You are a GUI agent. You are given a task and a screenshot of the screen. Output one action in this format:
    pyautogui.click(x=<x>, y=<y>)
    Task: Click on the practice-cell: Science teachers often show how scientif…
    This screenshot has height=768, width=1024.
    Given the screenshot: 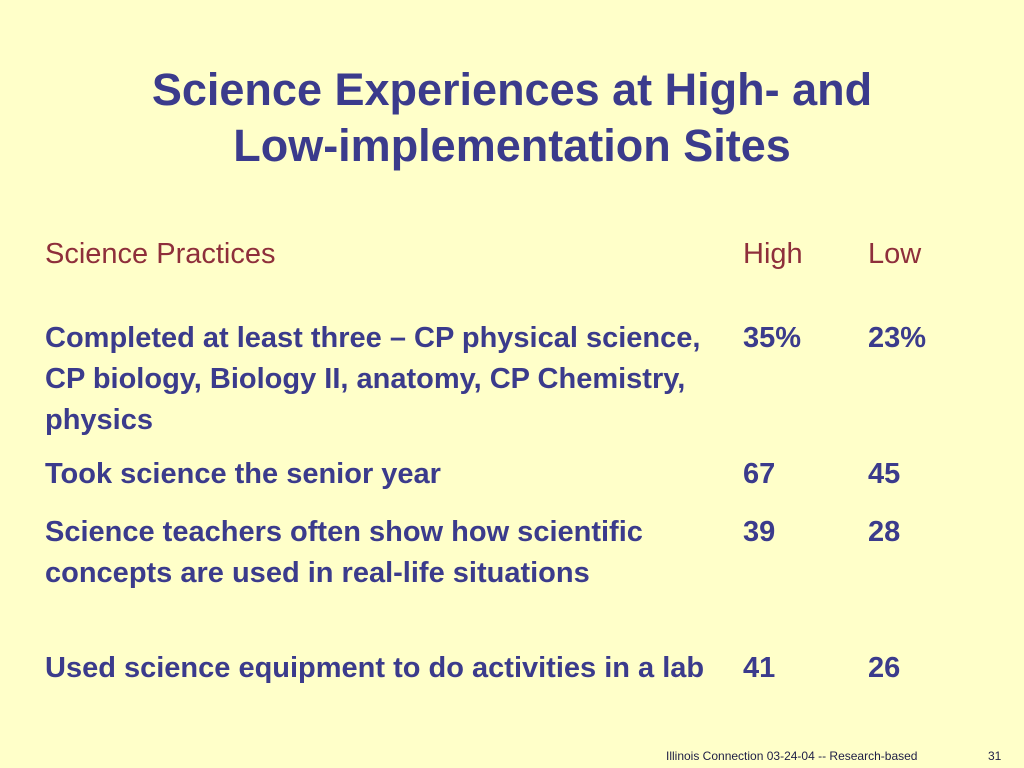 What is the action you would take?
    pyautogui.click(x=344, y=552)
    